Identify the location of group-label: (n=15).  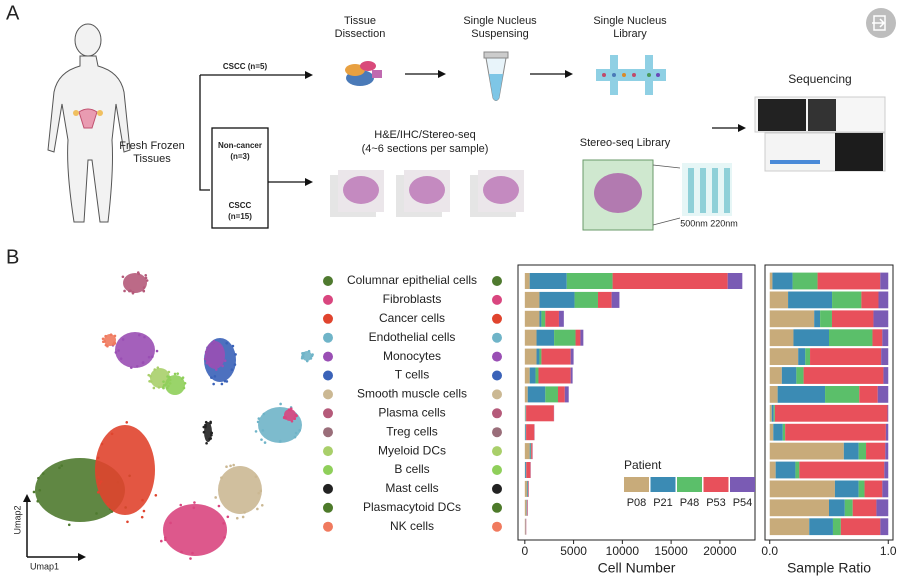
(240, 216).